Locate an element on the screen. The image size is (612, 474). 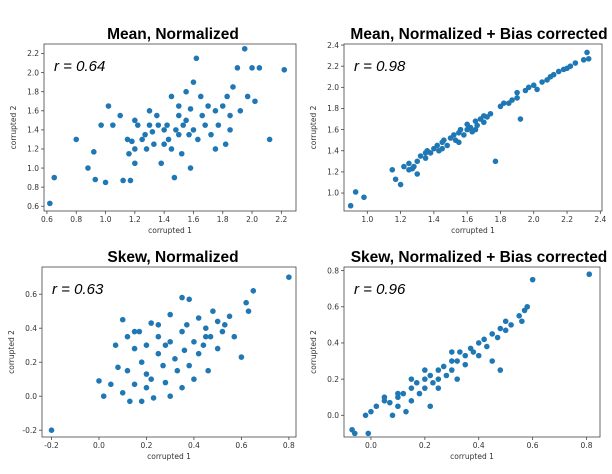
y-axis-label: corrupted 2 is located at coordinates (11, 352).